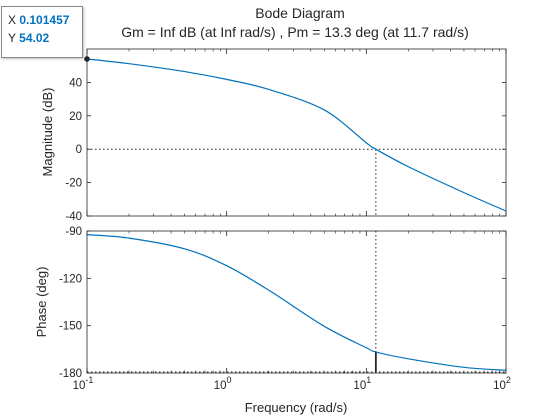 This screenshot has height=420, width=560. What do you see at coordinates (73, 184) in the screenshot?
I see `y-tick-label: -20` at bounding box center [73, 184].